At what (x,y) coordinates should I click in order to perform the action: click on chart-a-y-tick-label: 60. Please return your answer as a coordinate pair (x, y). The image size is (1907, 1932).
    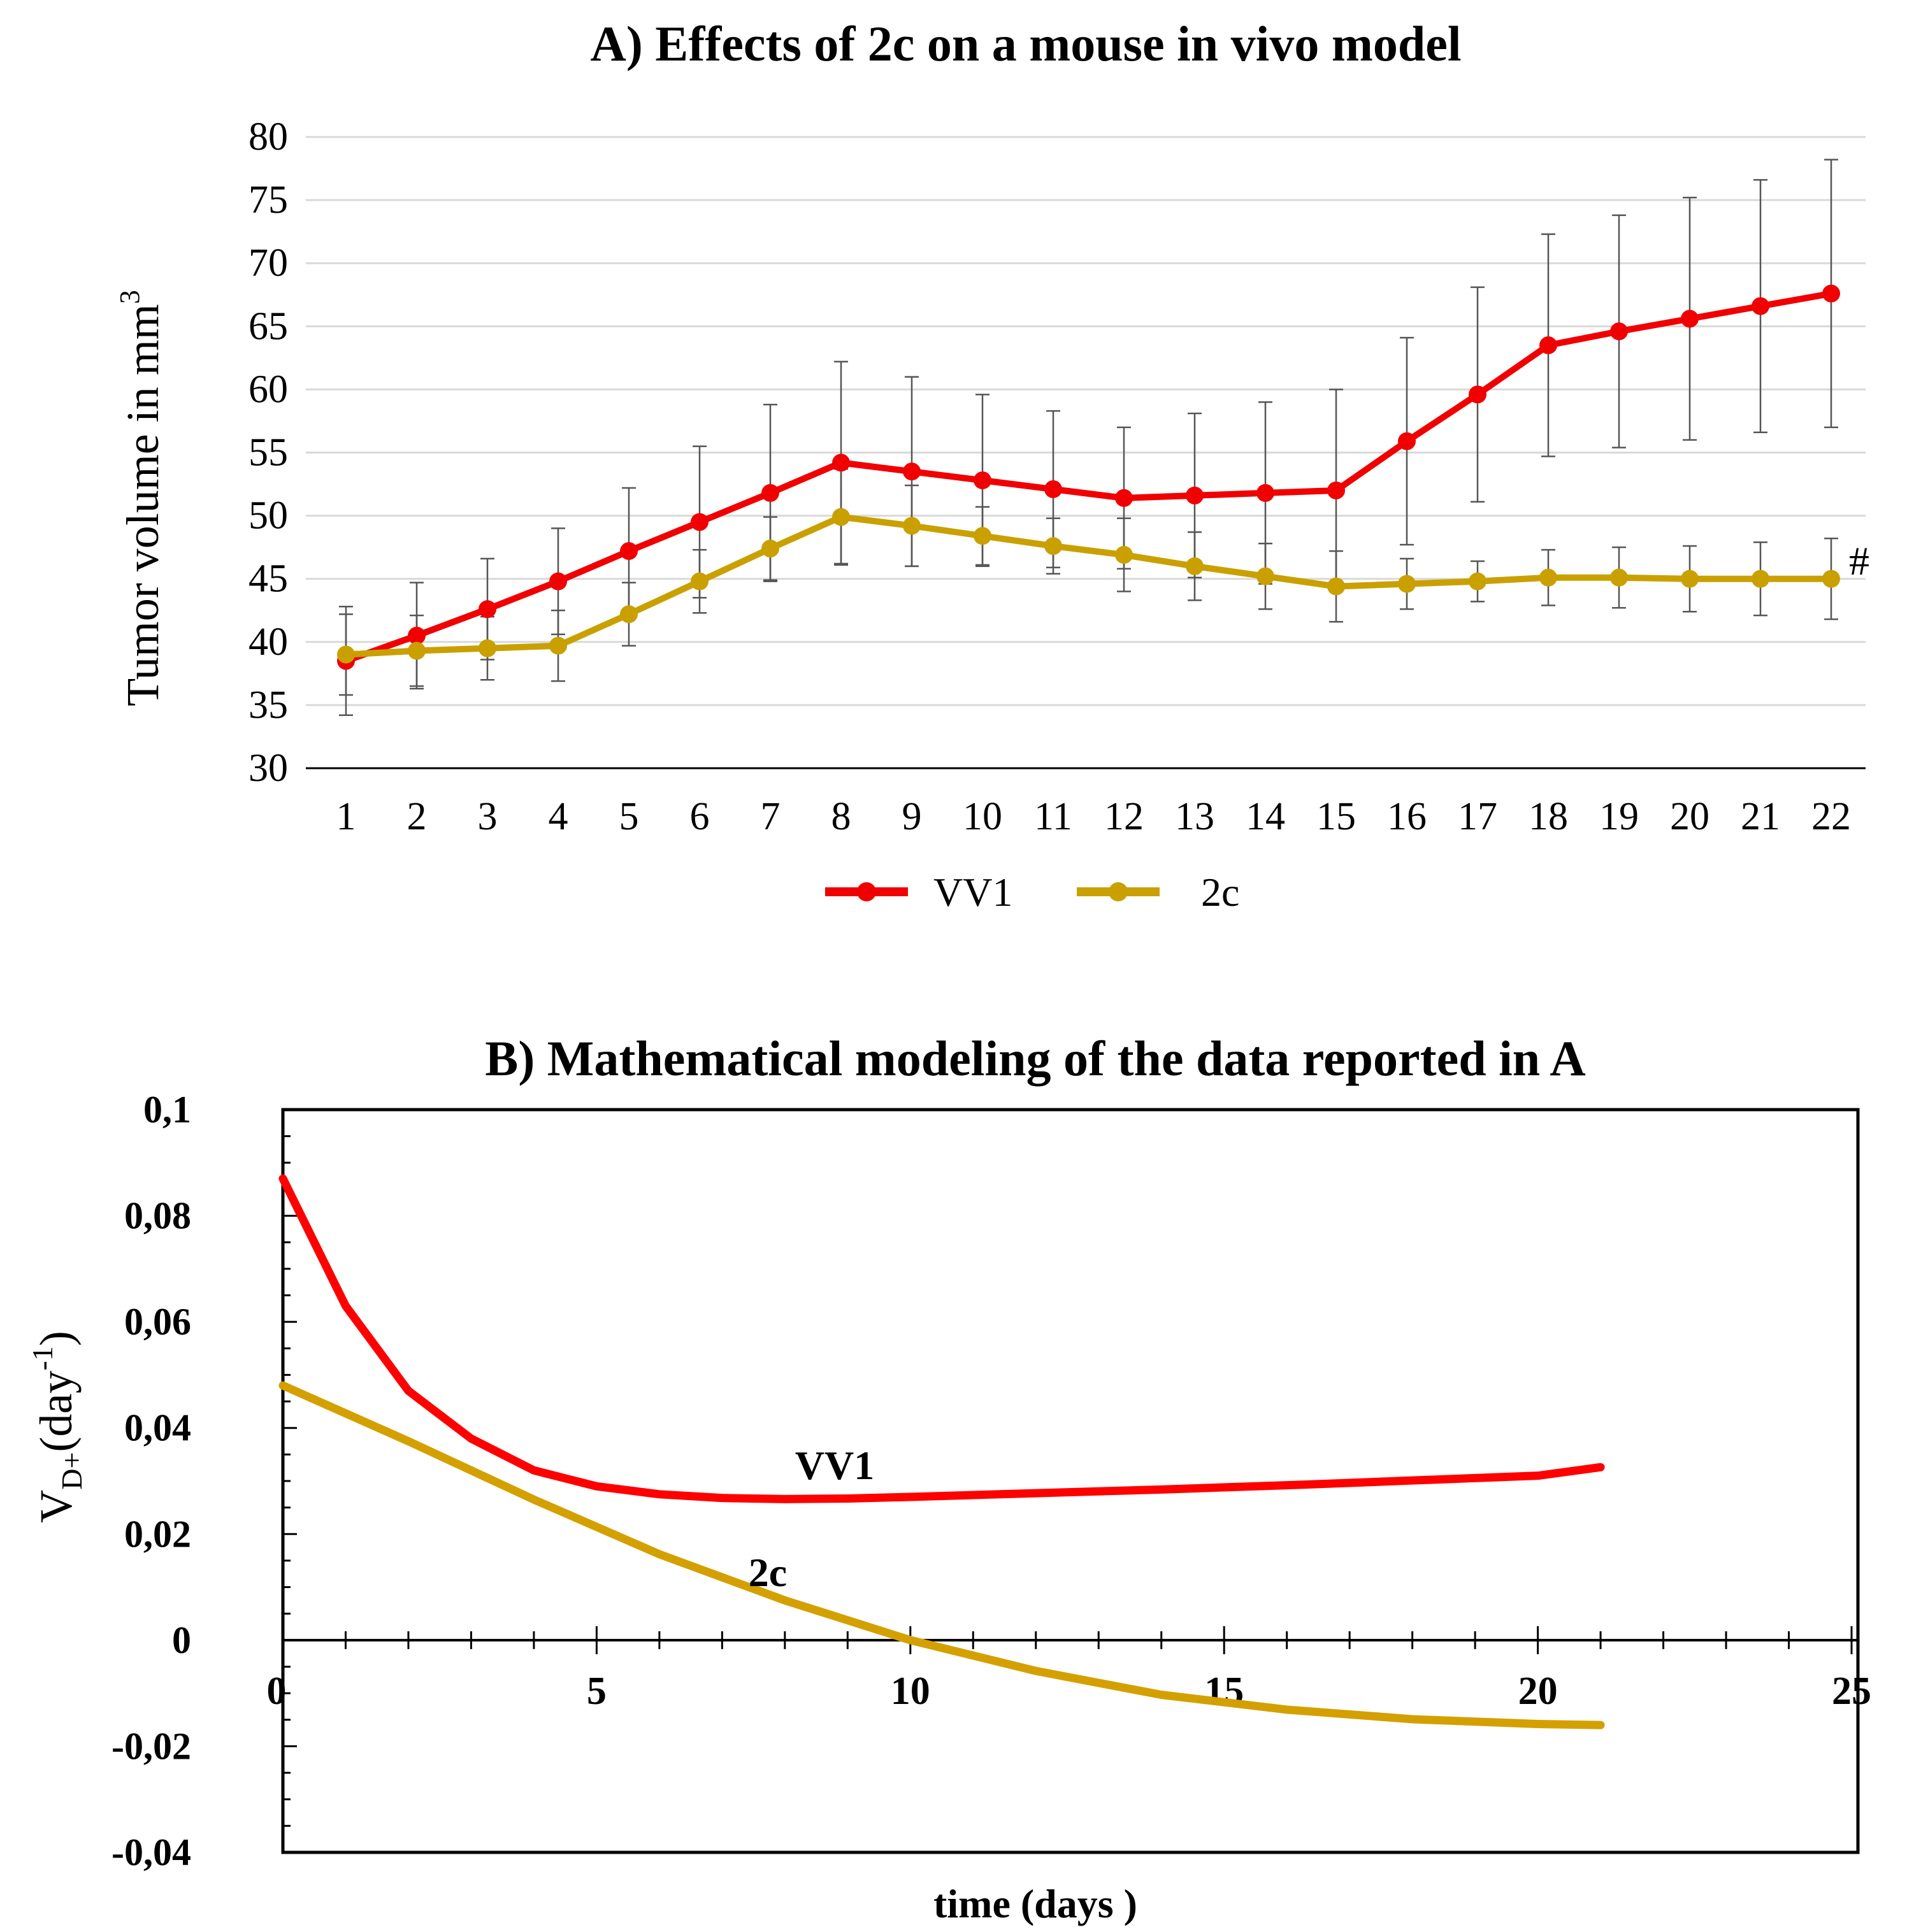
    Looking at the image, I should click on (268, 390).